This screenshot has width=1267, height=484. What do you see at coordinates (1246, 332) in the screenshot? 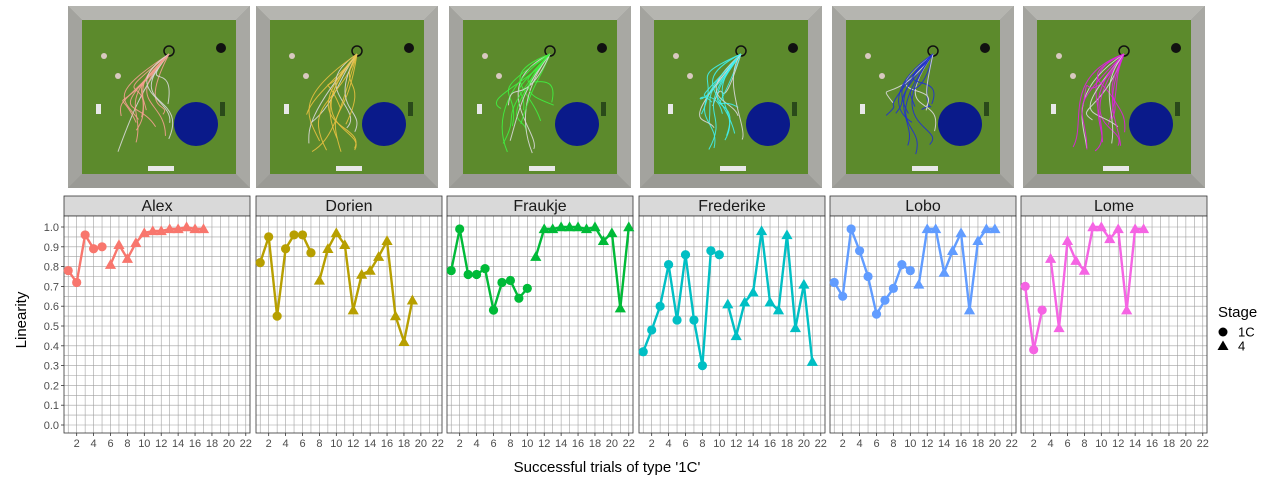
I see `legend-label: 1C` at bounding box center [1246, 332].